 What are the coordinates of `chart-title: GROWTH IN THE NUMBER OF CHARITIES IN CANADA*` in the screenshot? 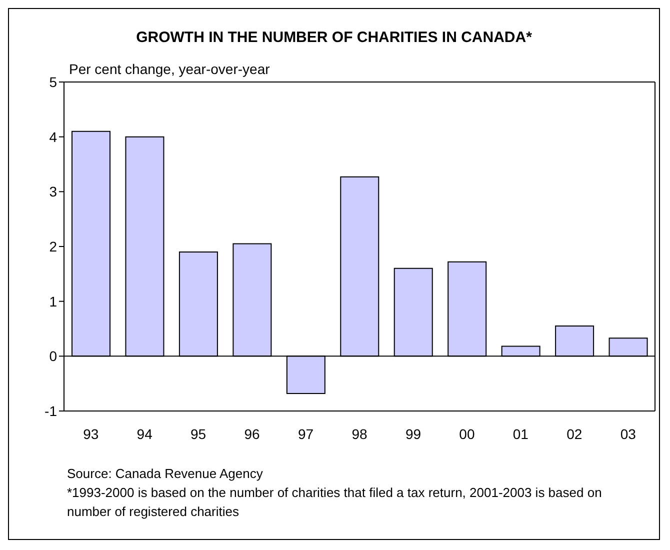 It's located at (334, 37).